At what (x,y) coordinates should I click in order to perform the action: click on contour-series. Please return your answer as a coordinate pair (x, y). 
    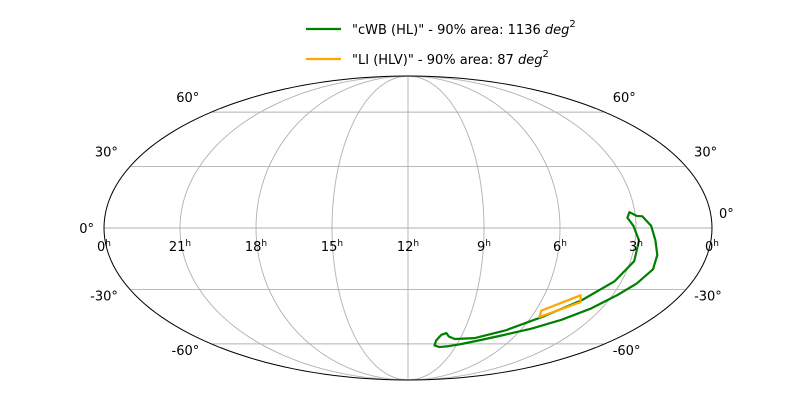
    Looking at the image, I should click on (546, 280).